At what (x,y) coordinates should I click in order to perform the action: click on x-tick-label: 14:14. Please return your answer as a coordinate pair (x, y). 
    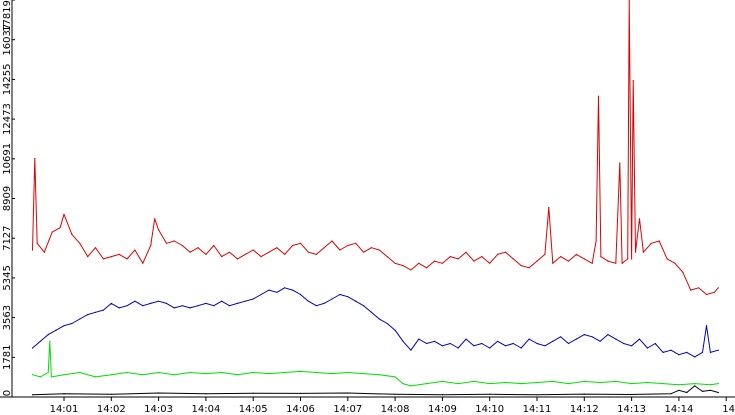
    Looking at the image, I should click on (678, 409).